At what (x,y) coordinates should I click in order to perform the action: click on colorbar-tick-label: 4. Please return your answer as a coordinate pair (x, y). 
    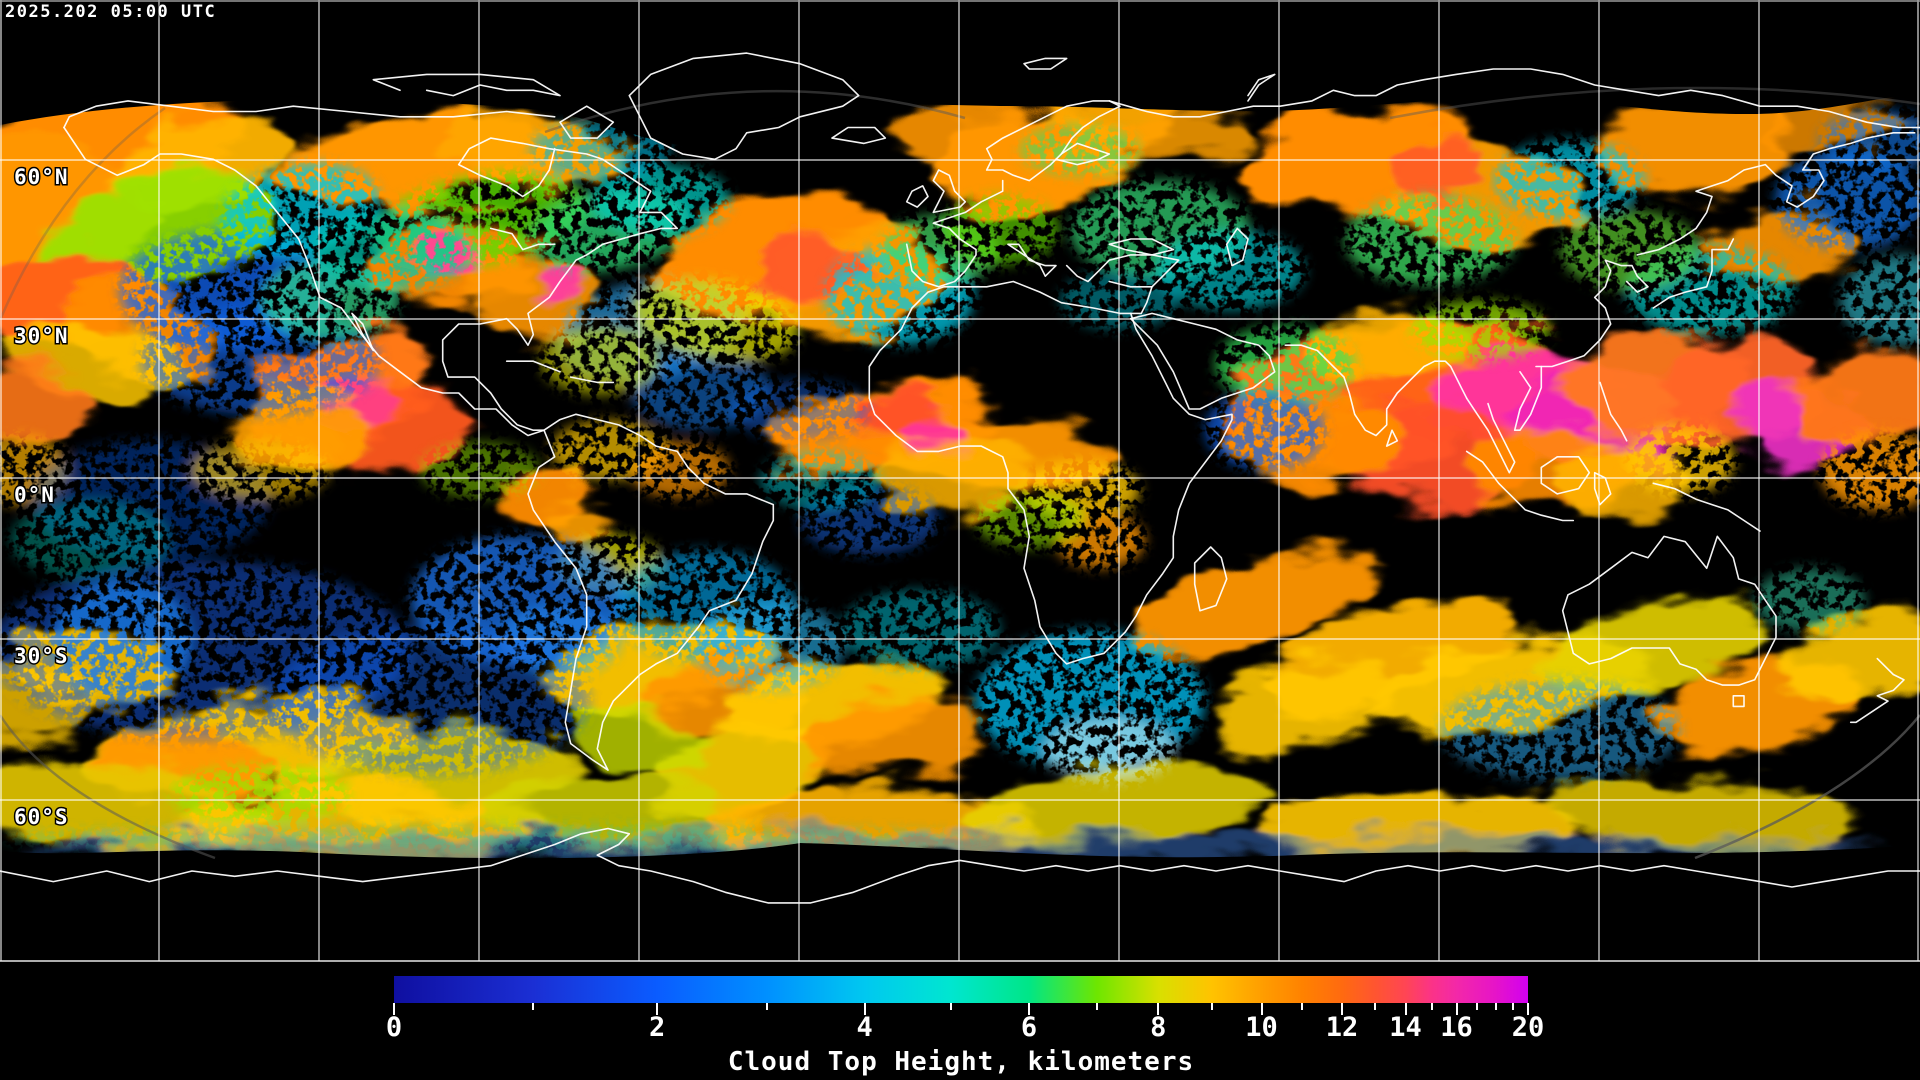
    Looking at the image, I should click on (864, 1027).